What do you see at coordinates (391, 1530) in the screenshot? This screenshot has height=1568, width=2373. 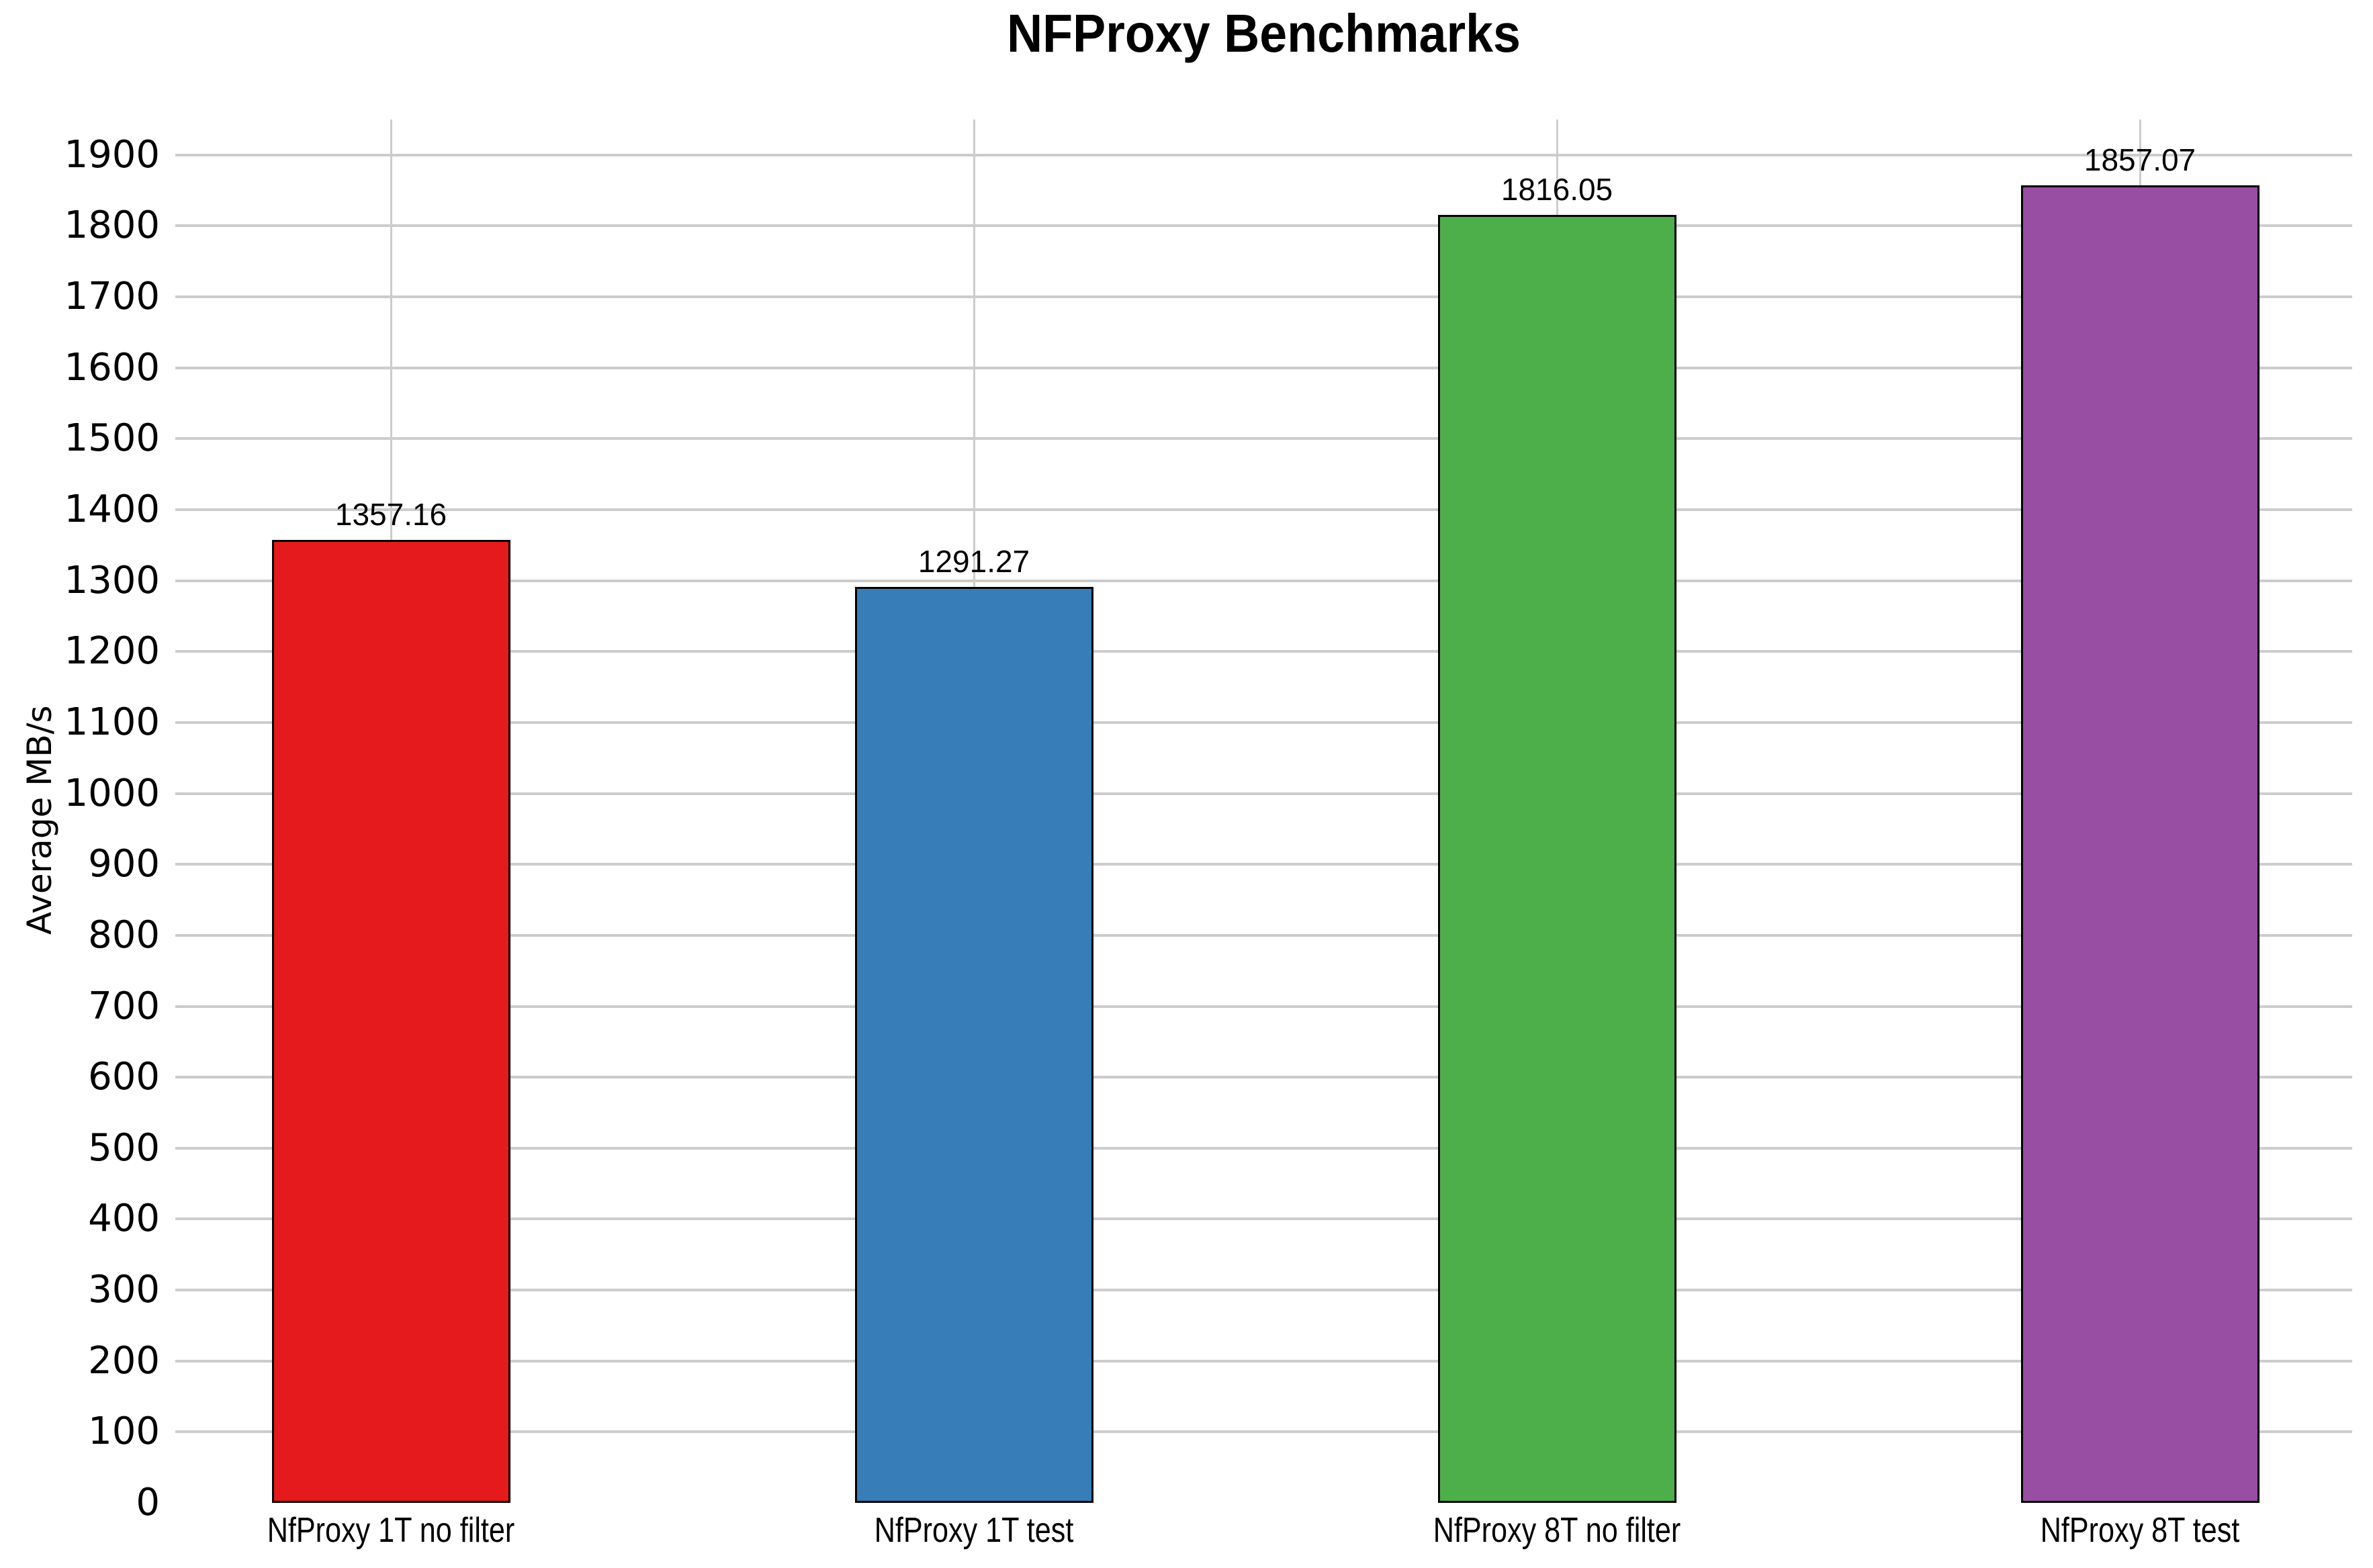 I see `x-category-label: NfProxy 1T no filter` at bounding box center [391, 1530].